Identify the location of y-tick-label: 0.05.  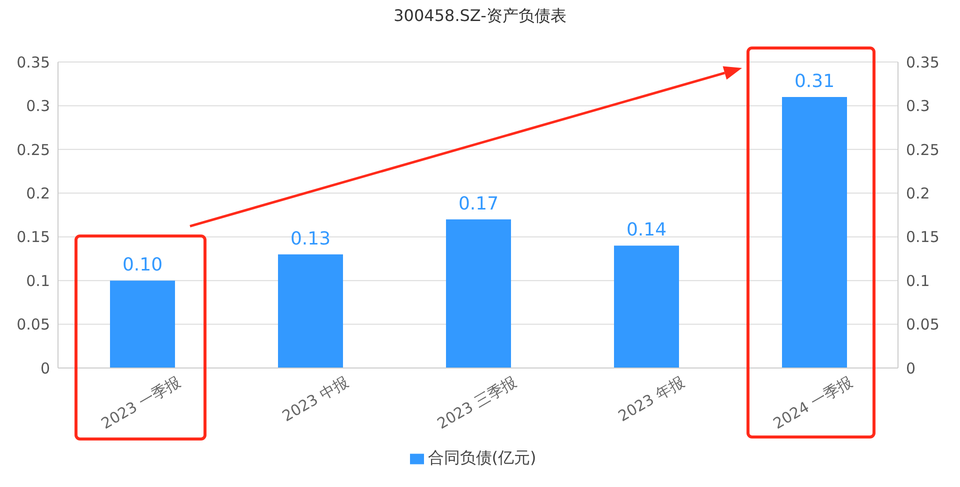
(33, 325).